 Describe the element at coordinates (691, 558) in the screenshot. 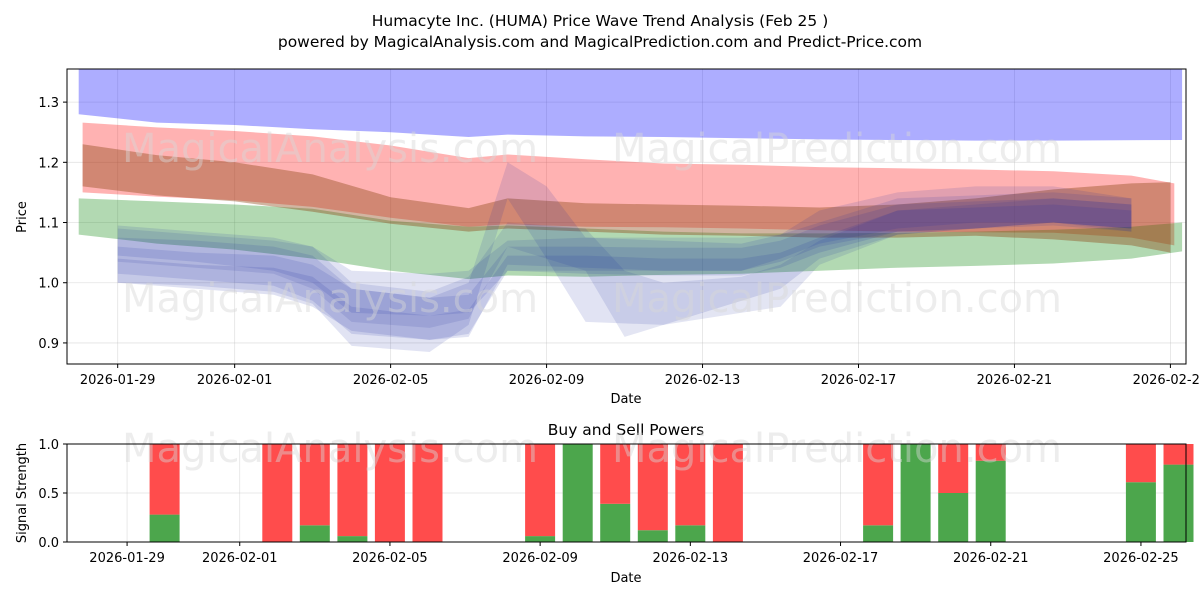

I see `signal-x-tick-label: 2026-02-13` at that location.